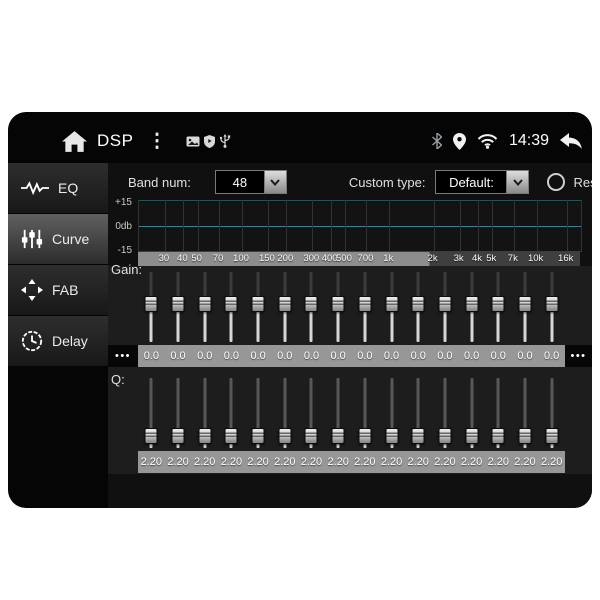  I want to click on band-num-dropdown-button, so click(275, 182).